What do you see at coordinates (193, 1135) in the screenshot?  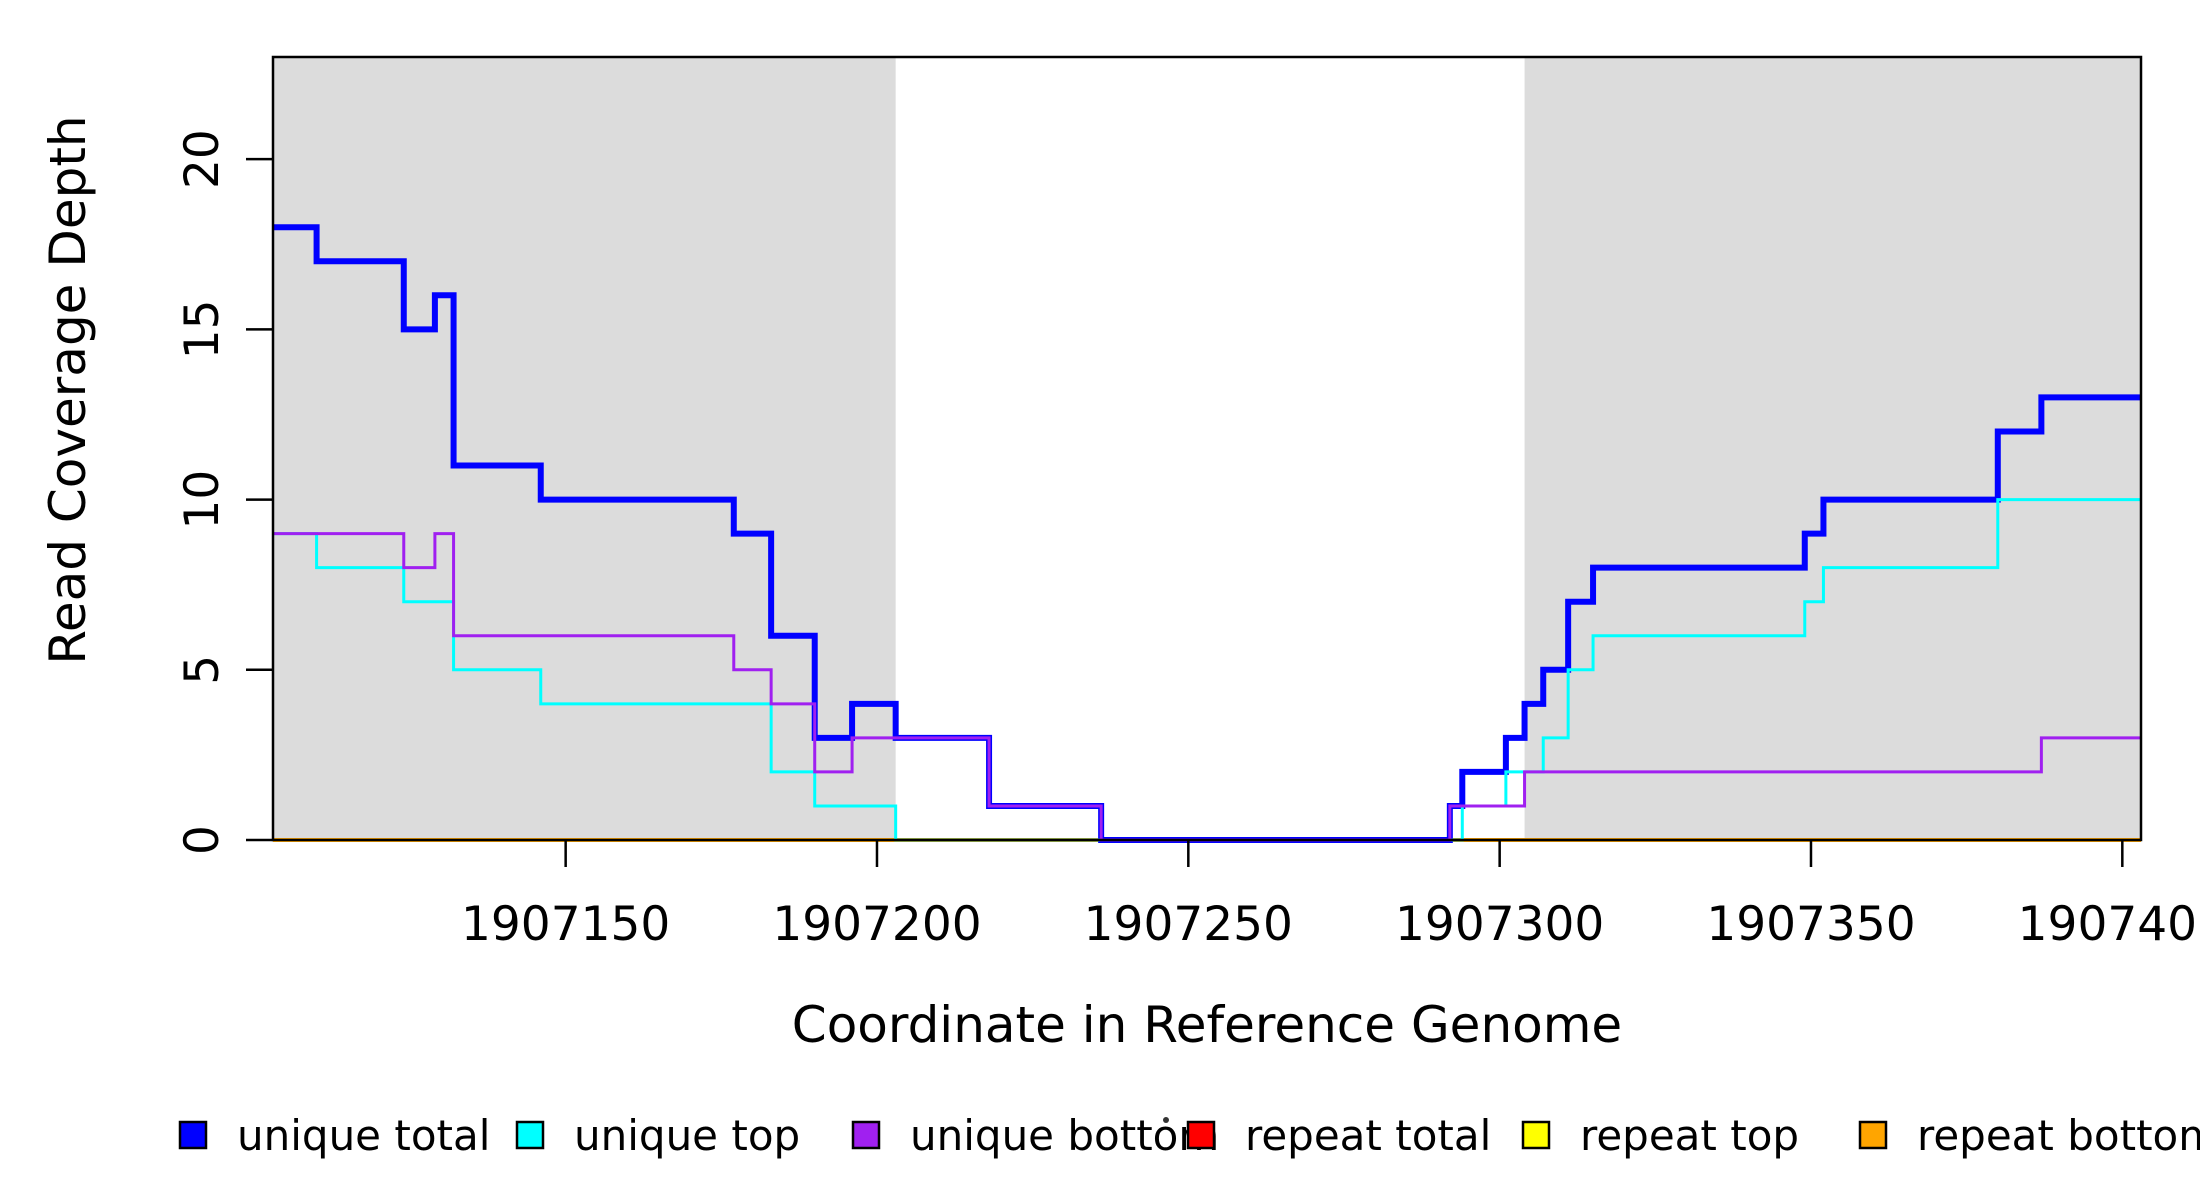 I see `legend-swatch-unique-total` at bounding box center [193, 1135].